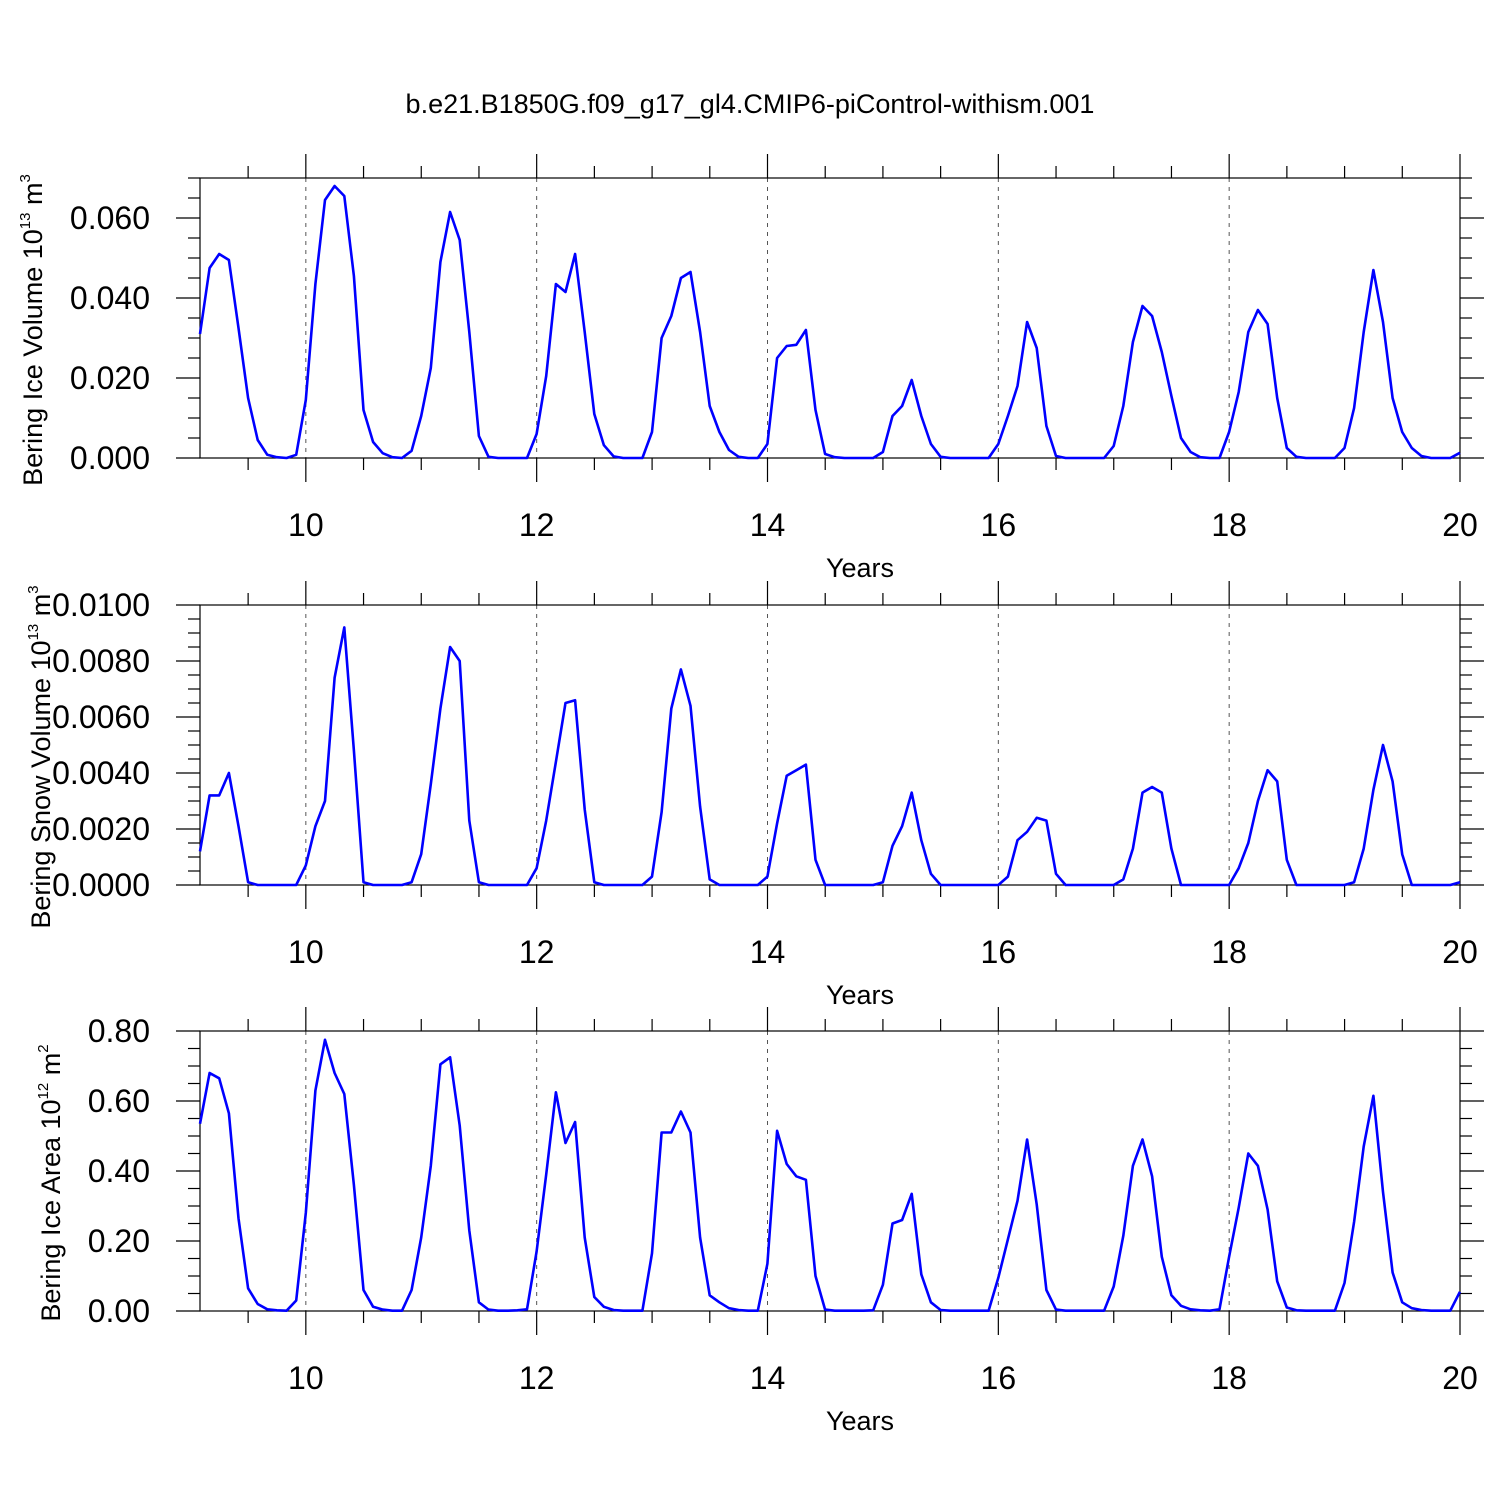 This screenshot has height=1500, width=1500. Describe the element at coordinates (101, 829) in the screenshot. I see `y-tick-label: 0.0020` at that location.